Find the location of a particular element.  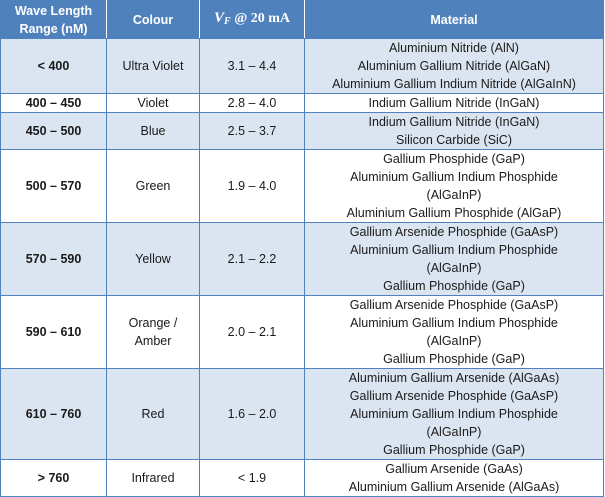

vf-symbol: V is located at coordinates (219, 17).